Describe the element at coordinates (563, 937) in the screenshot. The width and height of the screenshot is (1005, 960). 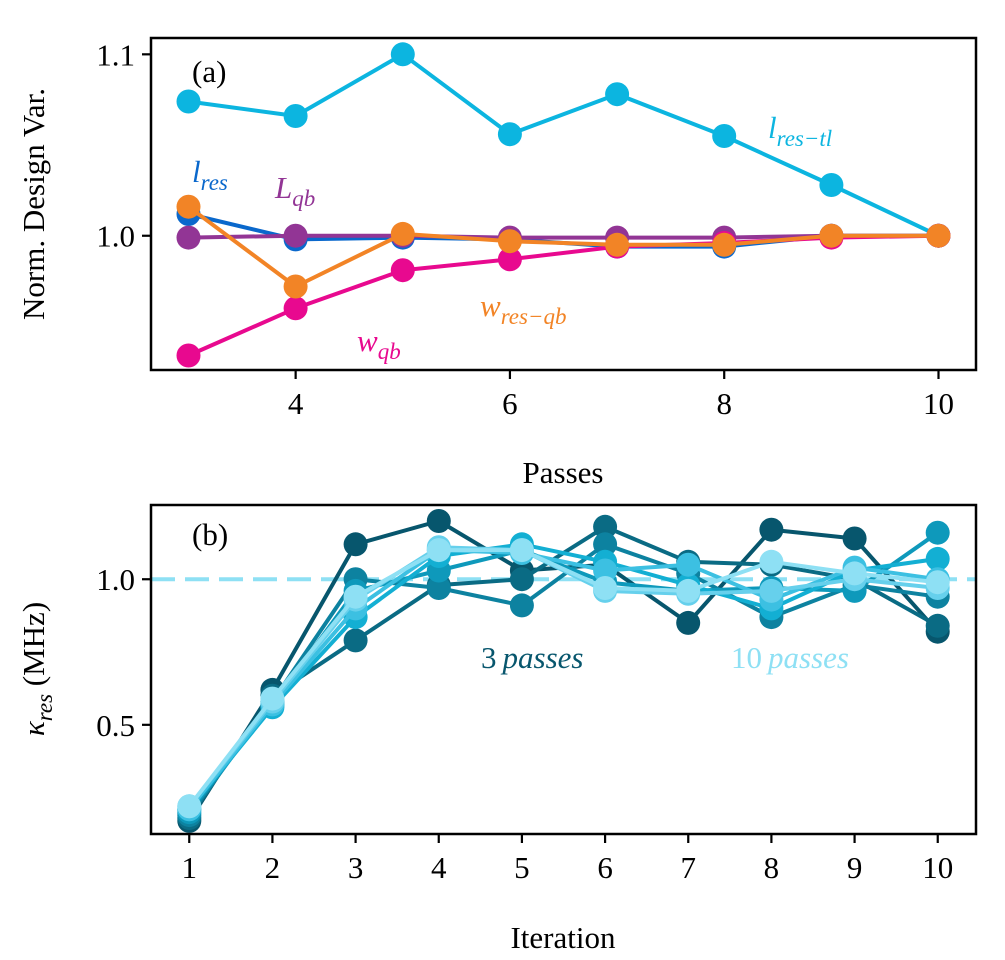
I see `panel-b-xlabel: Iteration` at that location.